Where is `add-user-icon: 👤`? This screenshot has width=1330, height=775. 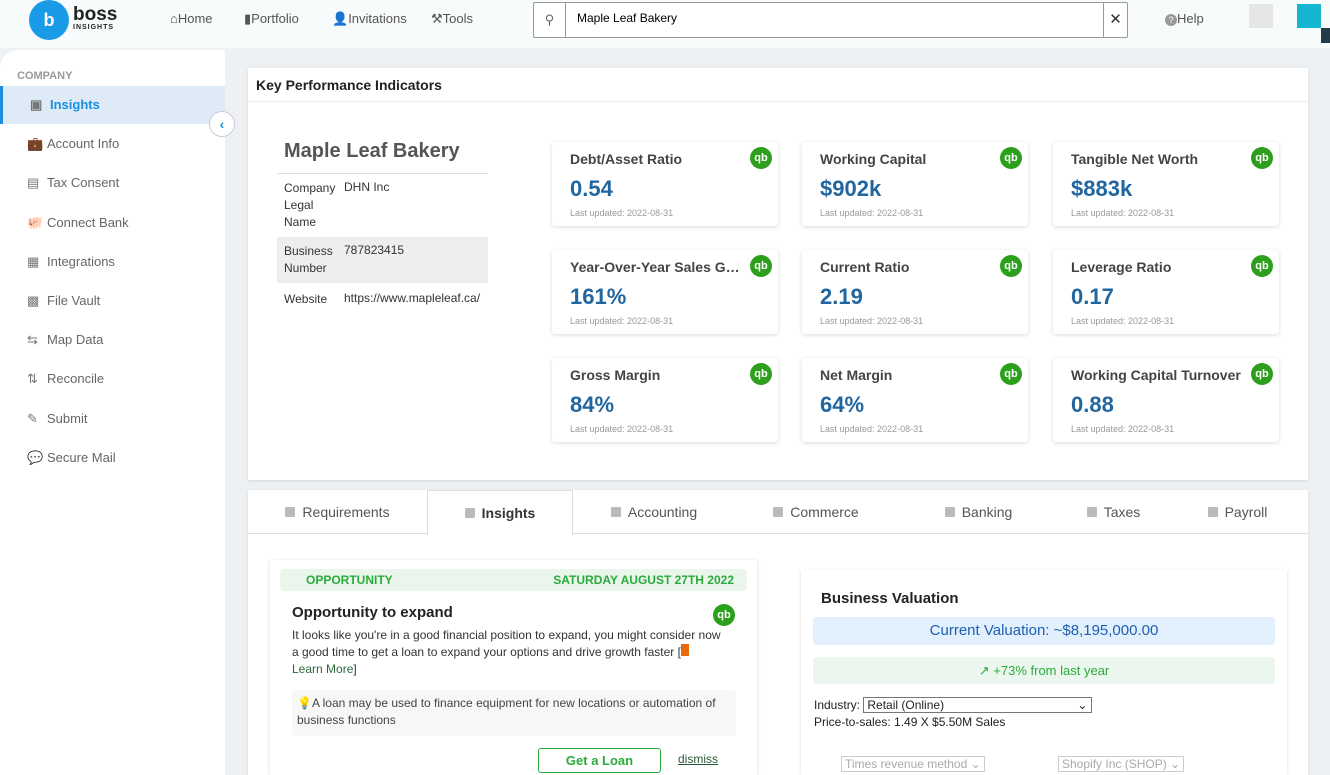
add-user-icon: 👤 is located at coordinates (340, 18).